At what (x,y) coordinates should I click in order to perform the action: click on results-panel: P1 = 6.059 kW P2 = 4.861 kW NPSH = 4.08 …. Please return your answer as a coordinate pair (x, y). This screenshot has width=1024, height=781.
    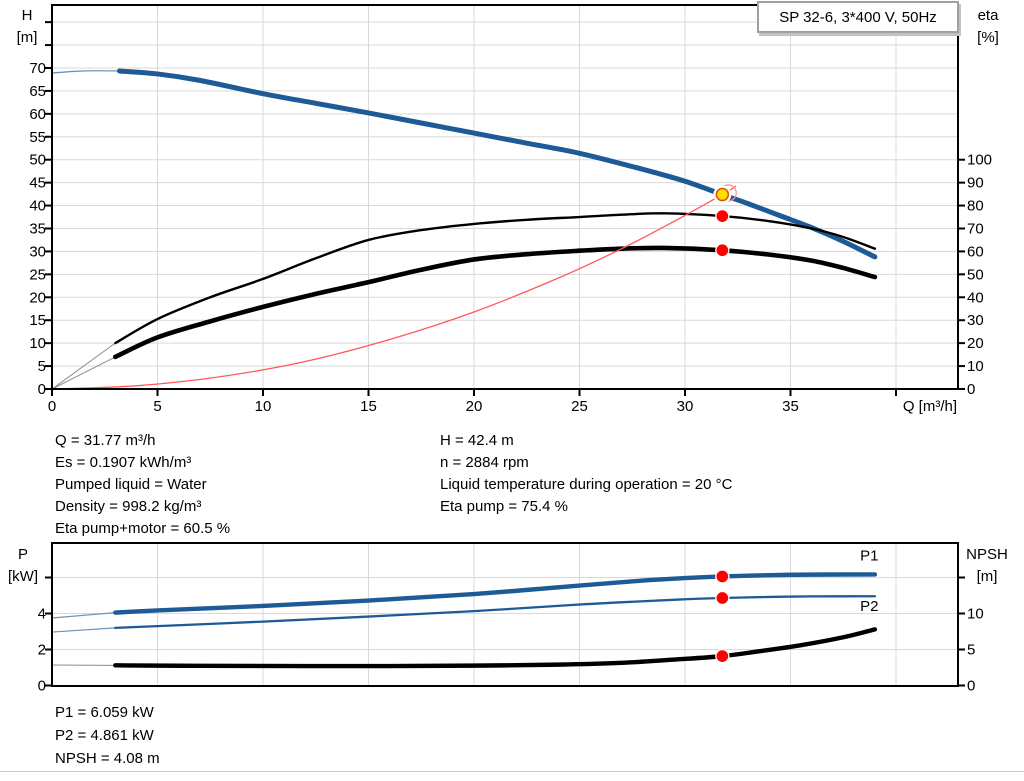
    Looking at the image, I should click on (107, 736).